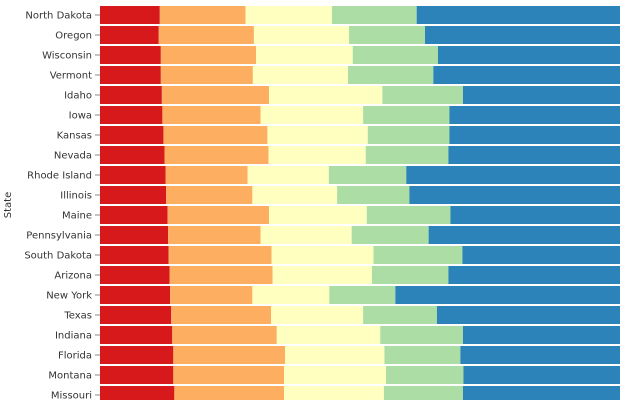  Describe the element at coordinates (58, 16) in the screenshot. I see `y-tick-label: North Dakota` at that location.